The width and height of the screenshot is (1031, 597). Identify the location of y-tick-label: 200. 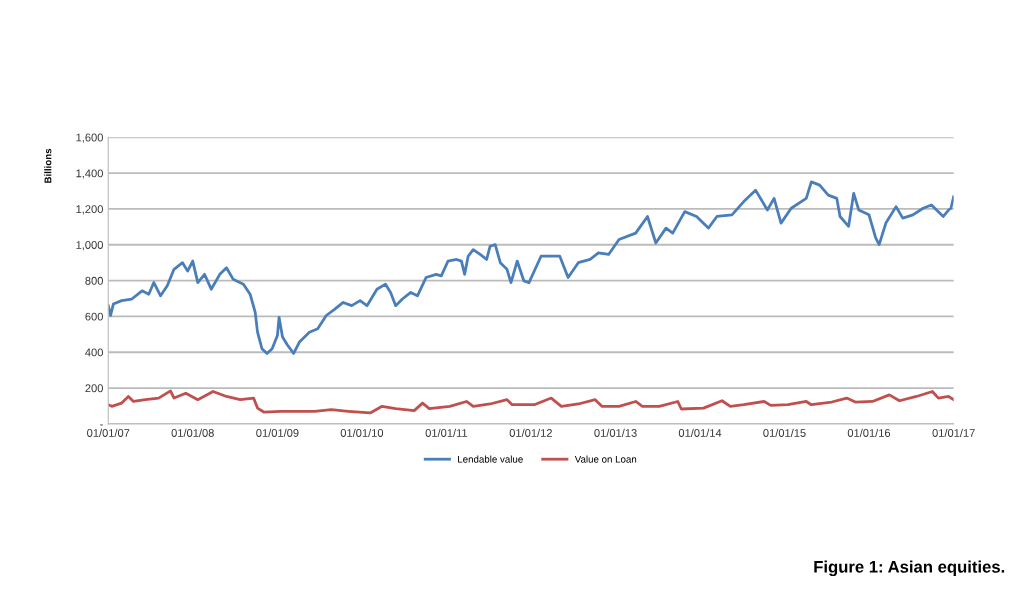
(94, 388).